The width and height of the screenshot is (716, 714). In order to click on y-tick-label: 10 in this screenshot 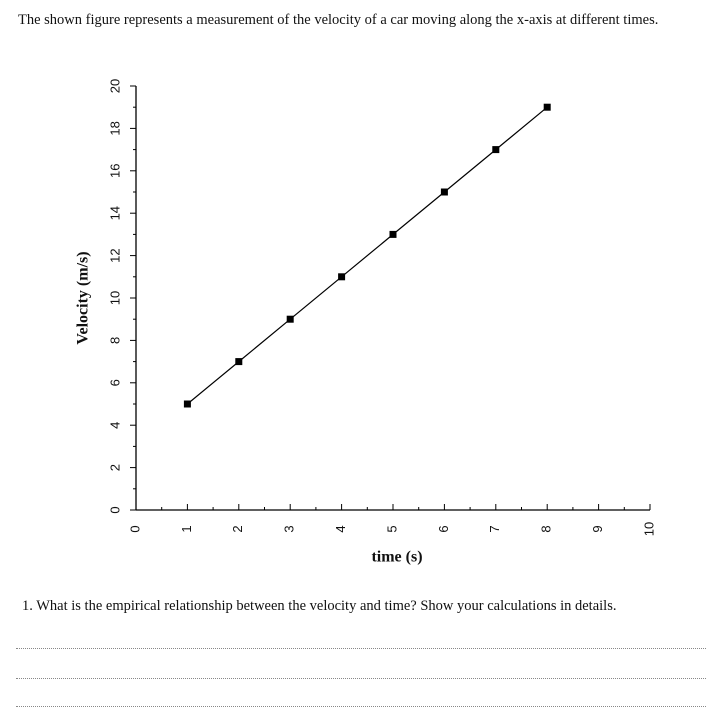, I will do `click(114, 298)`.